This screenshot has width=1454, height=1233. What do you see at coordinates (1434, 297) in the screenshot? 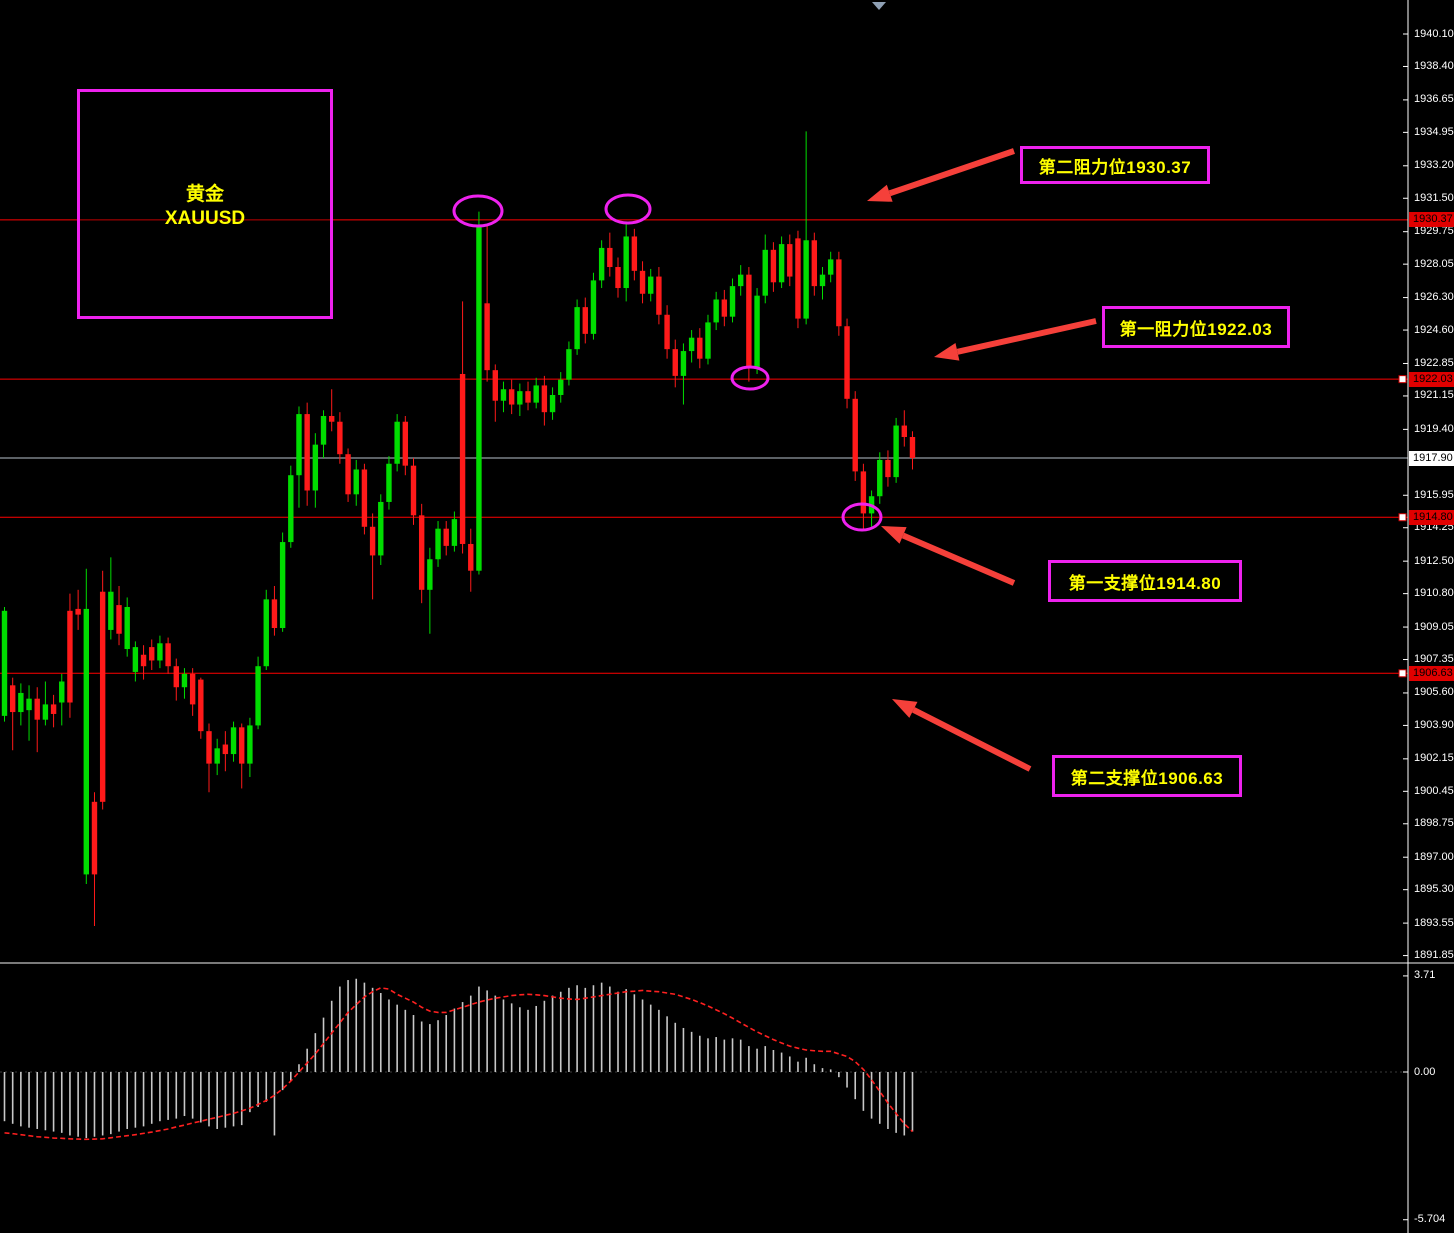
I see `price-tick-label: 1926.30` at bounding box center [1434, 297].